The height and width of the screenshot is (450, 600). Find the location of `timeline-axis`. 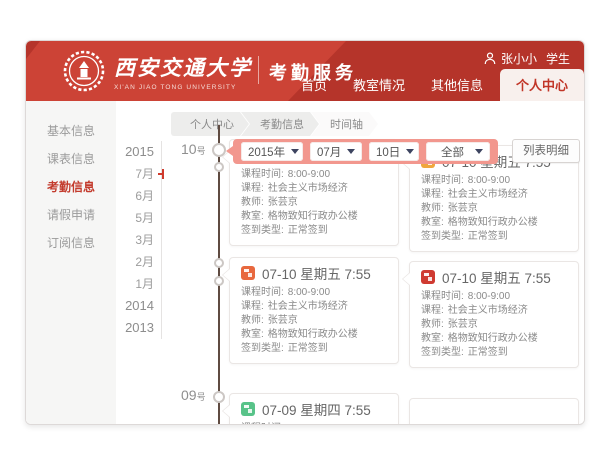

timeline-axis is located at coordinates (219, 274).